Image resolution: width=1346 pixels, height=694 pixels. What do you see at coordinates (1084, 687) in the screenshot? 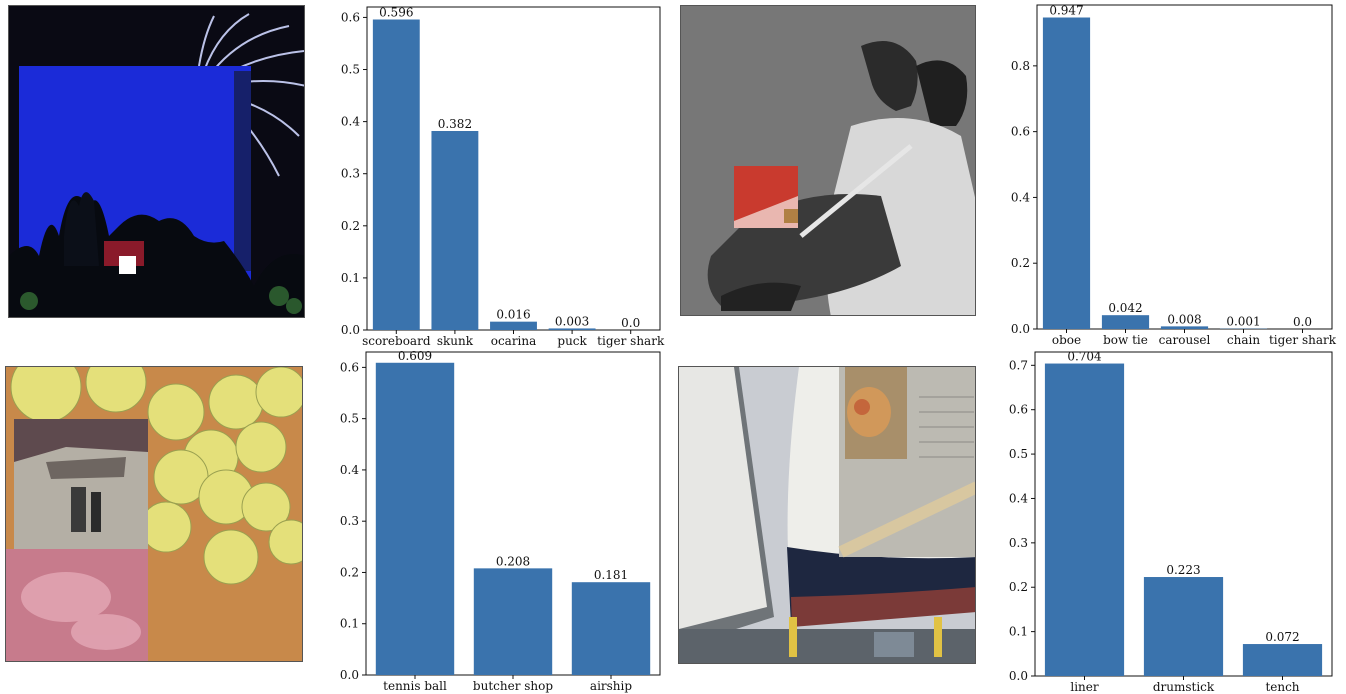
I see `x-tick-label: liner` at bounding box center [1084, 687].